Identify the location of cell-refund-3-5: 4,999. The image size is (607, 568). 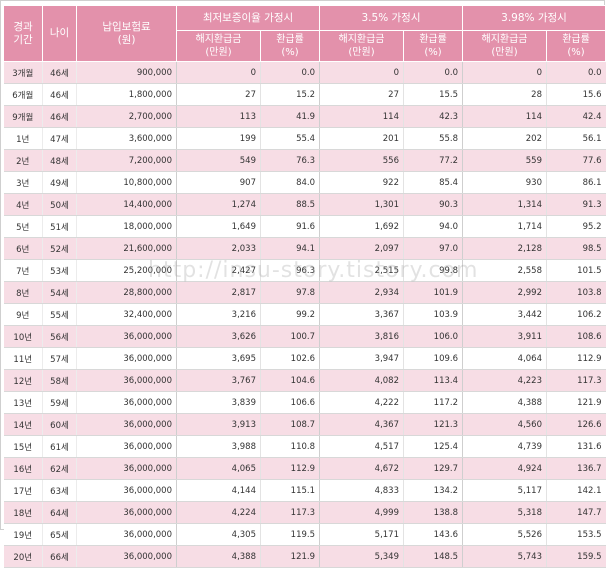
(361, 512).